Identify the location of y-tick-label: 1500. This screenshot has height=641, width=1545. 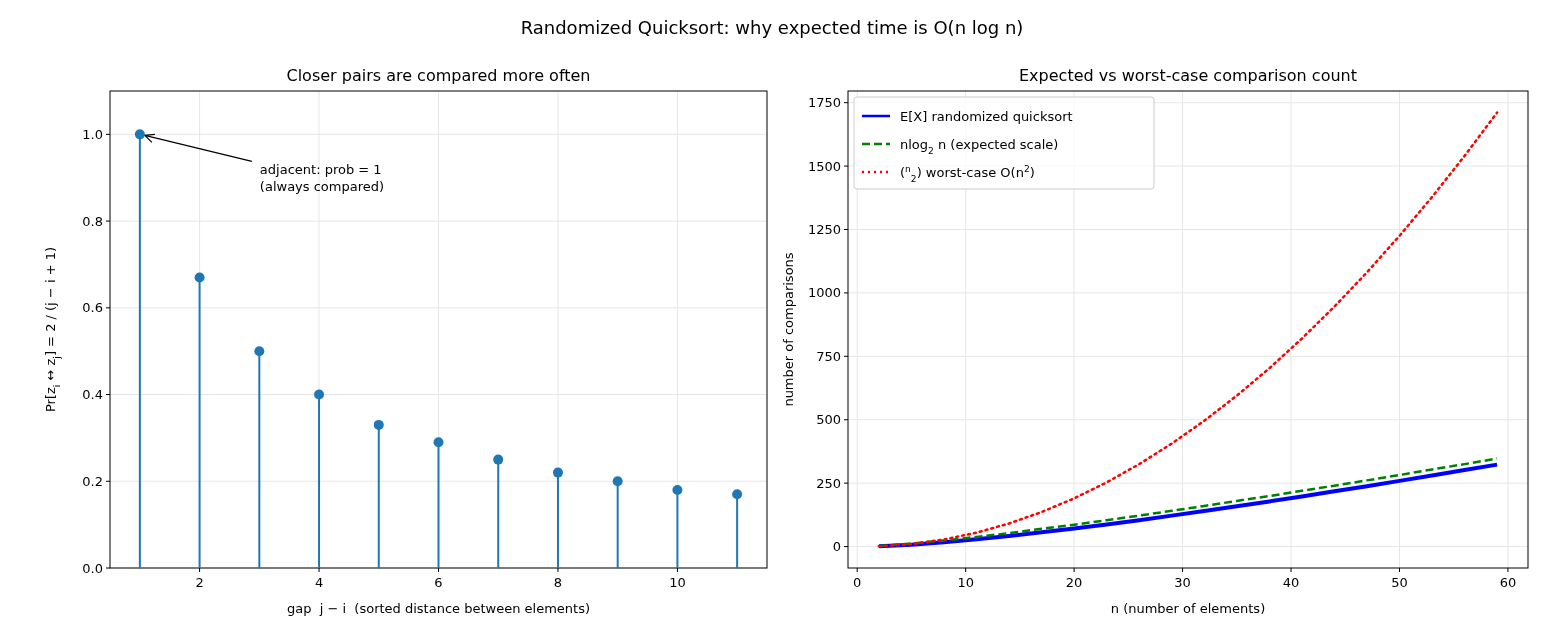
(824, 166).